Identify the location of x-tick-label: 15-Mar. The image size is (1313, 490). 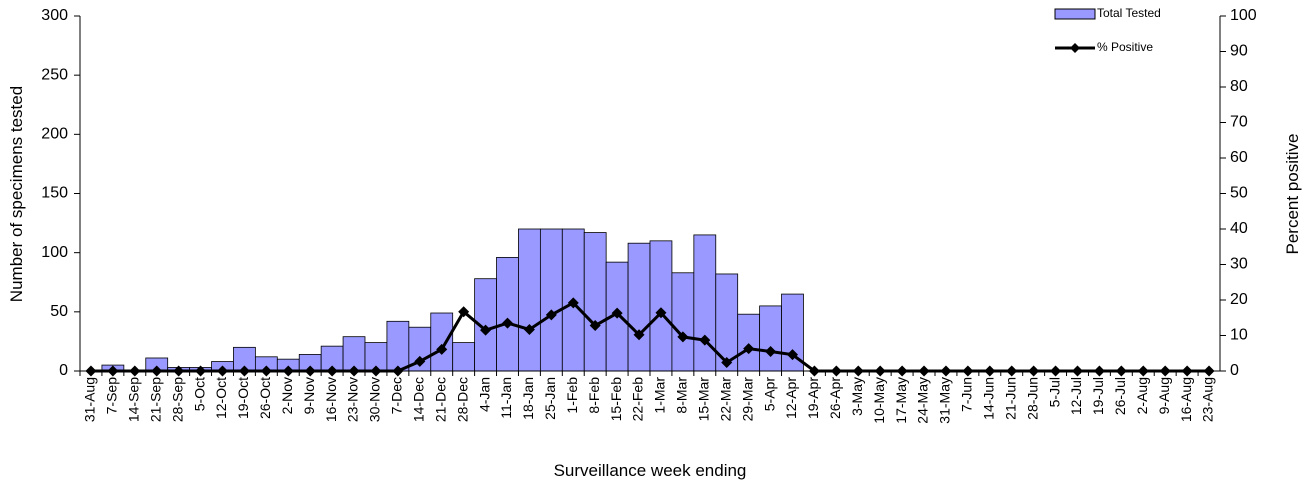
(704, 399).